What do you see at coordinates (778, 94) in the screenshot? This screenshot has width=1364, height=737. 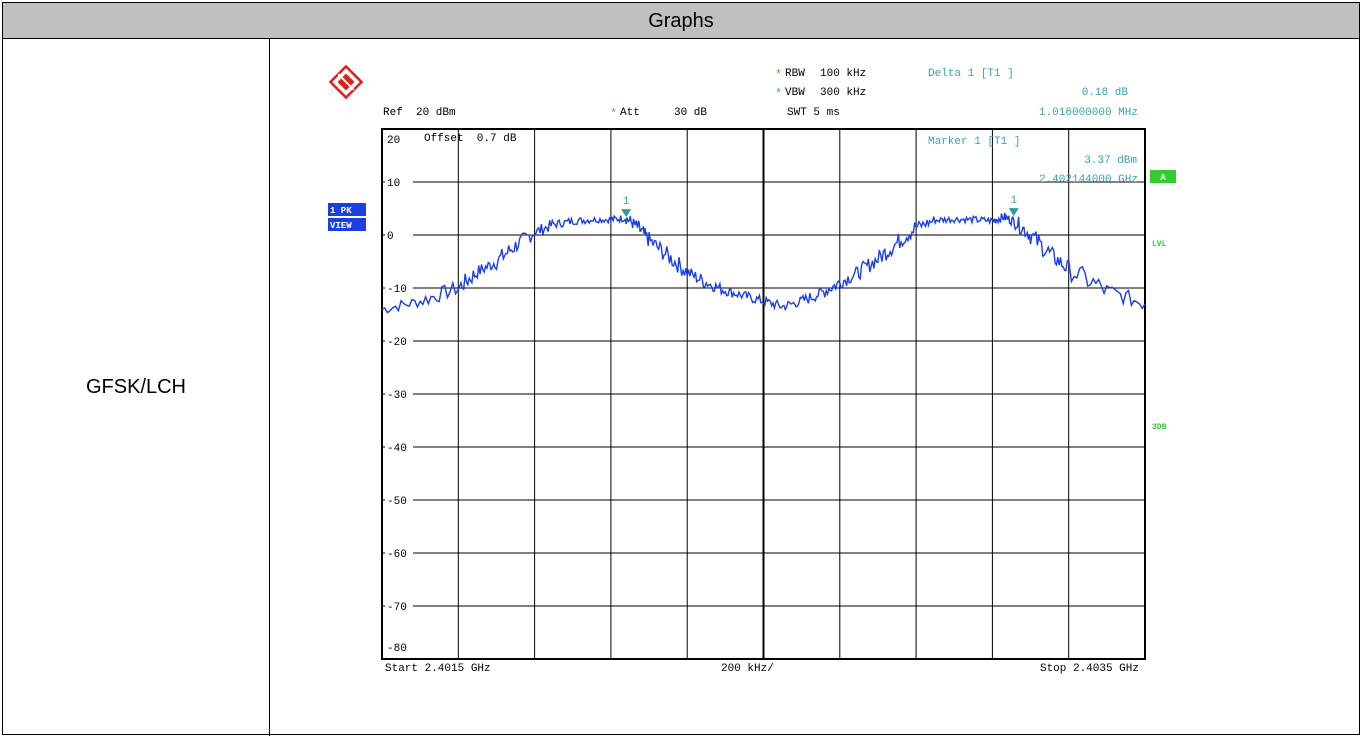 I see `vbw-star: *` at bounding box center [778, 94].